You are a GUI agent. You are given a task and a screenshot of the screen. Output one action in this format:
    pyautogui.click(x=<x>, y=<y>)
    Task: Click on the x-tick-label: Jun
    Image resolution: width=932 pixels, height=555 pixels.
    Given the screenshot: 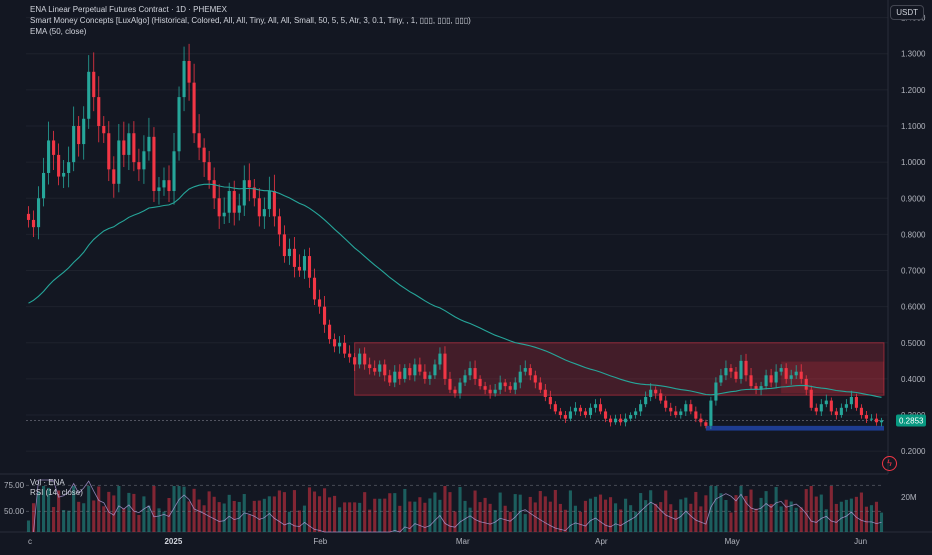 What is the action you would take?
    pyautogui.click(x=860, y=541)
    